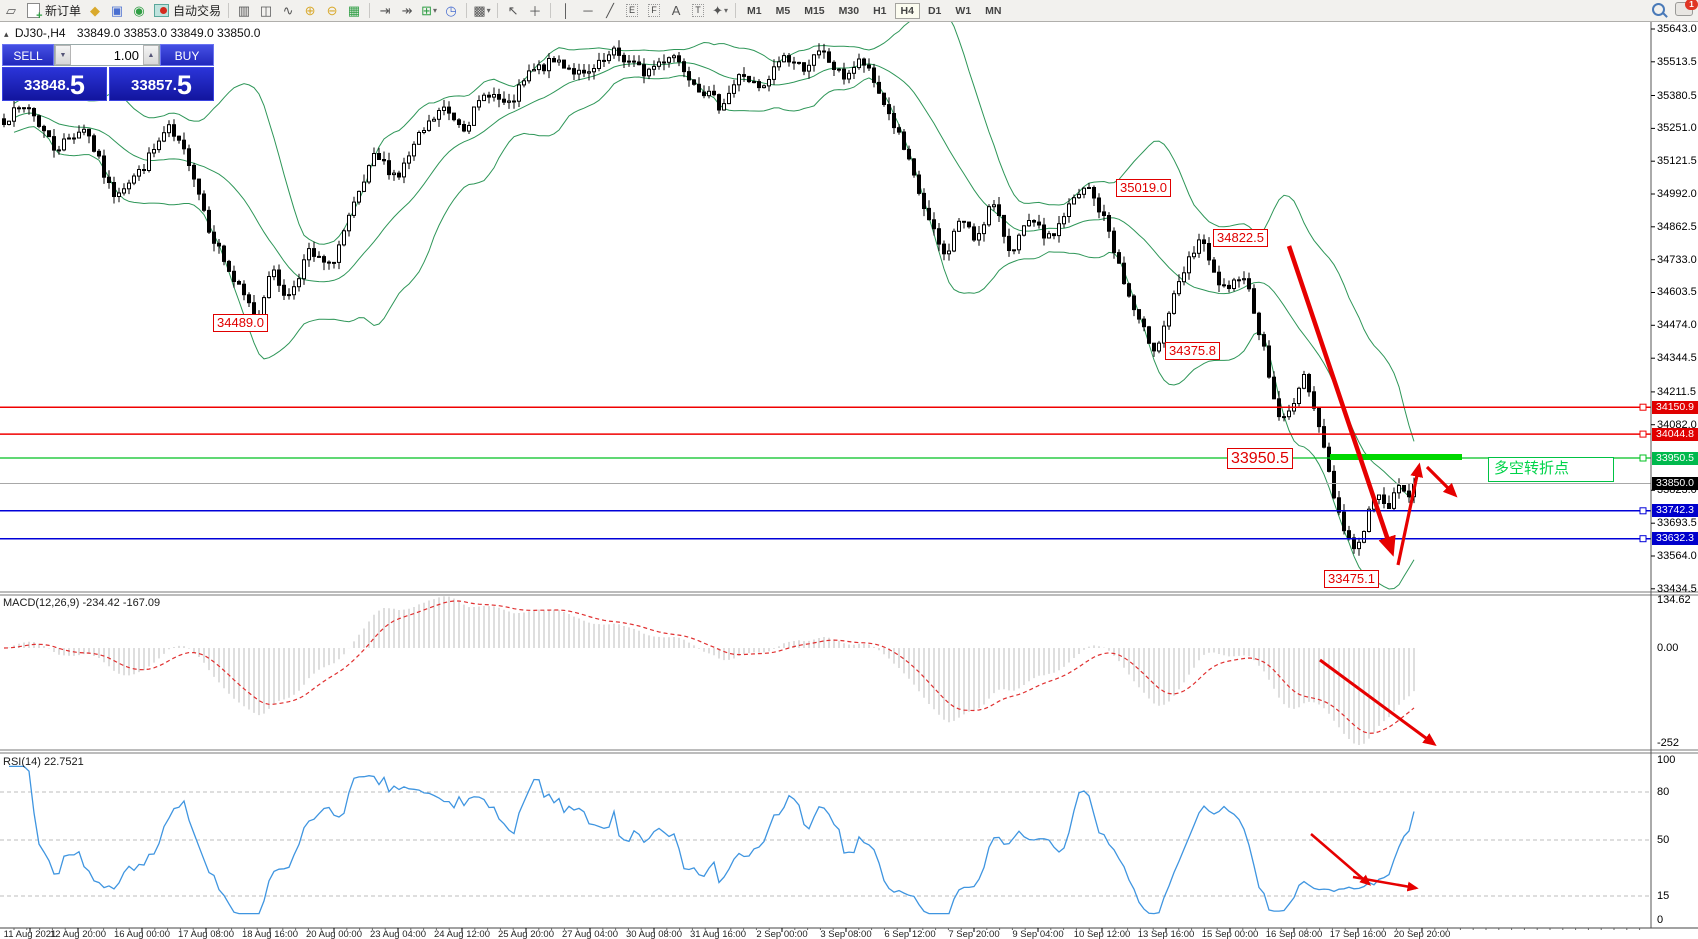  I want to click on zoom-out-icon: ⊖, so click(332, 10).